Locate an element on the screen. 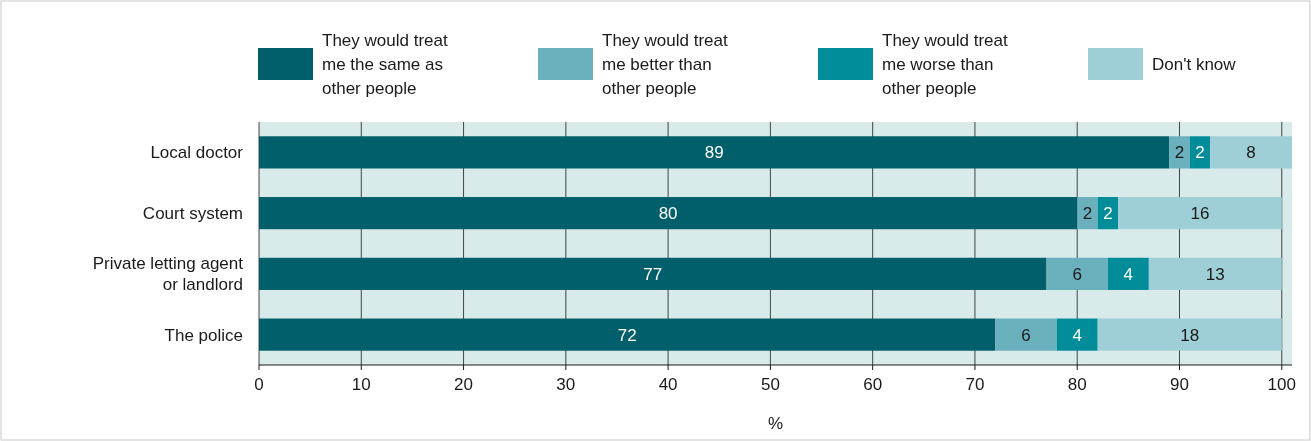 The image size is (1311, 441). data-label: 89 is located at coordinates (714, 153).